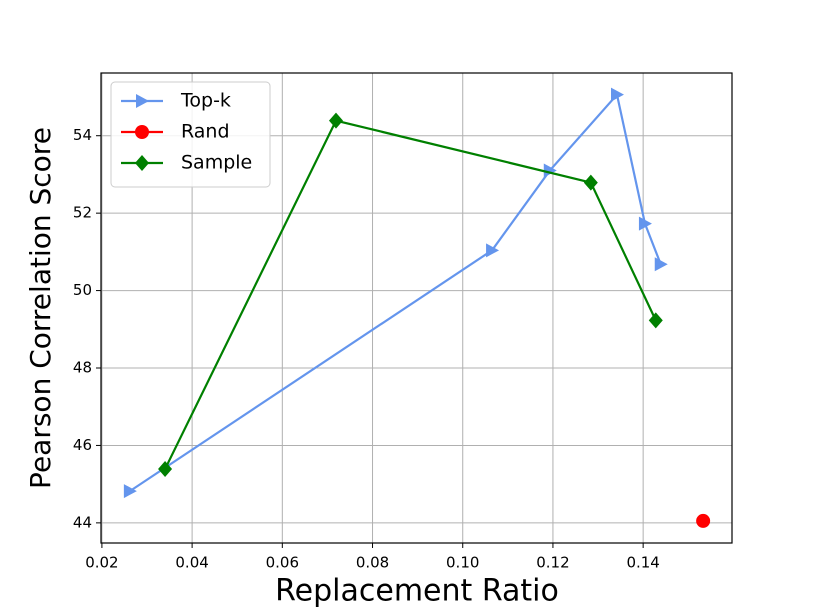 The width and height of the screenshot is (814, 610). Describe the element at coordinates (101, 563) in the screenshot. I see `x-tick-label: 0.02` at that location.